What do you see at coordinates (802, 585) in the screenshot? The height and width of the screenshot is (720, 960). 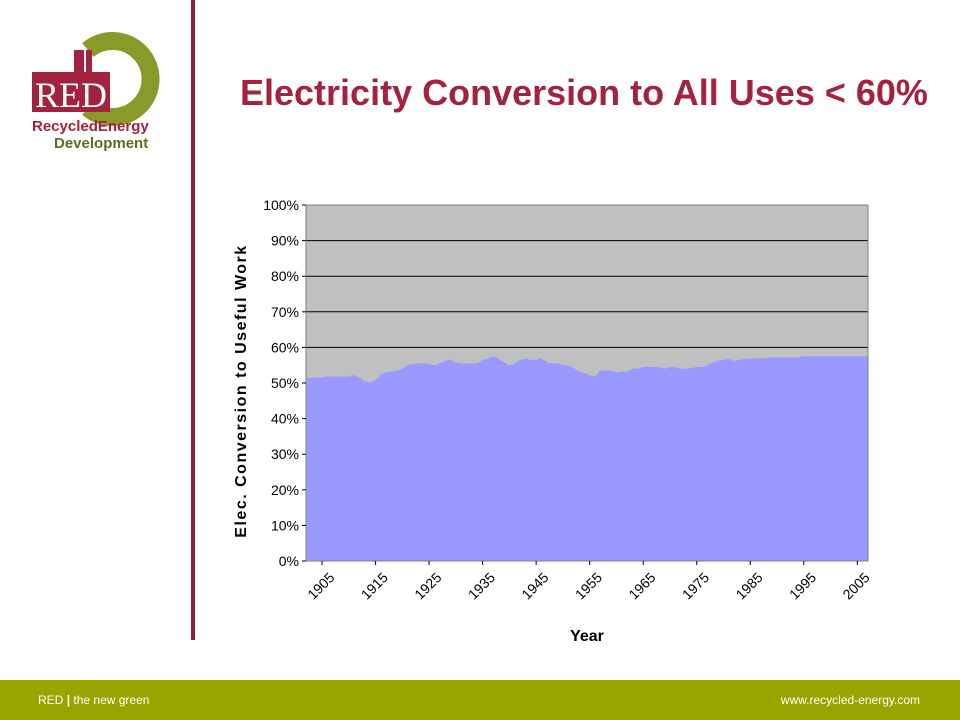 I see `x-tick-label: 1995` at bounding box center [802, 585].